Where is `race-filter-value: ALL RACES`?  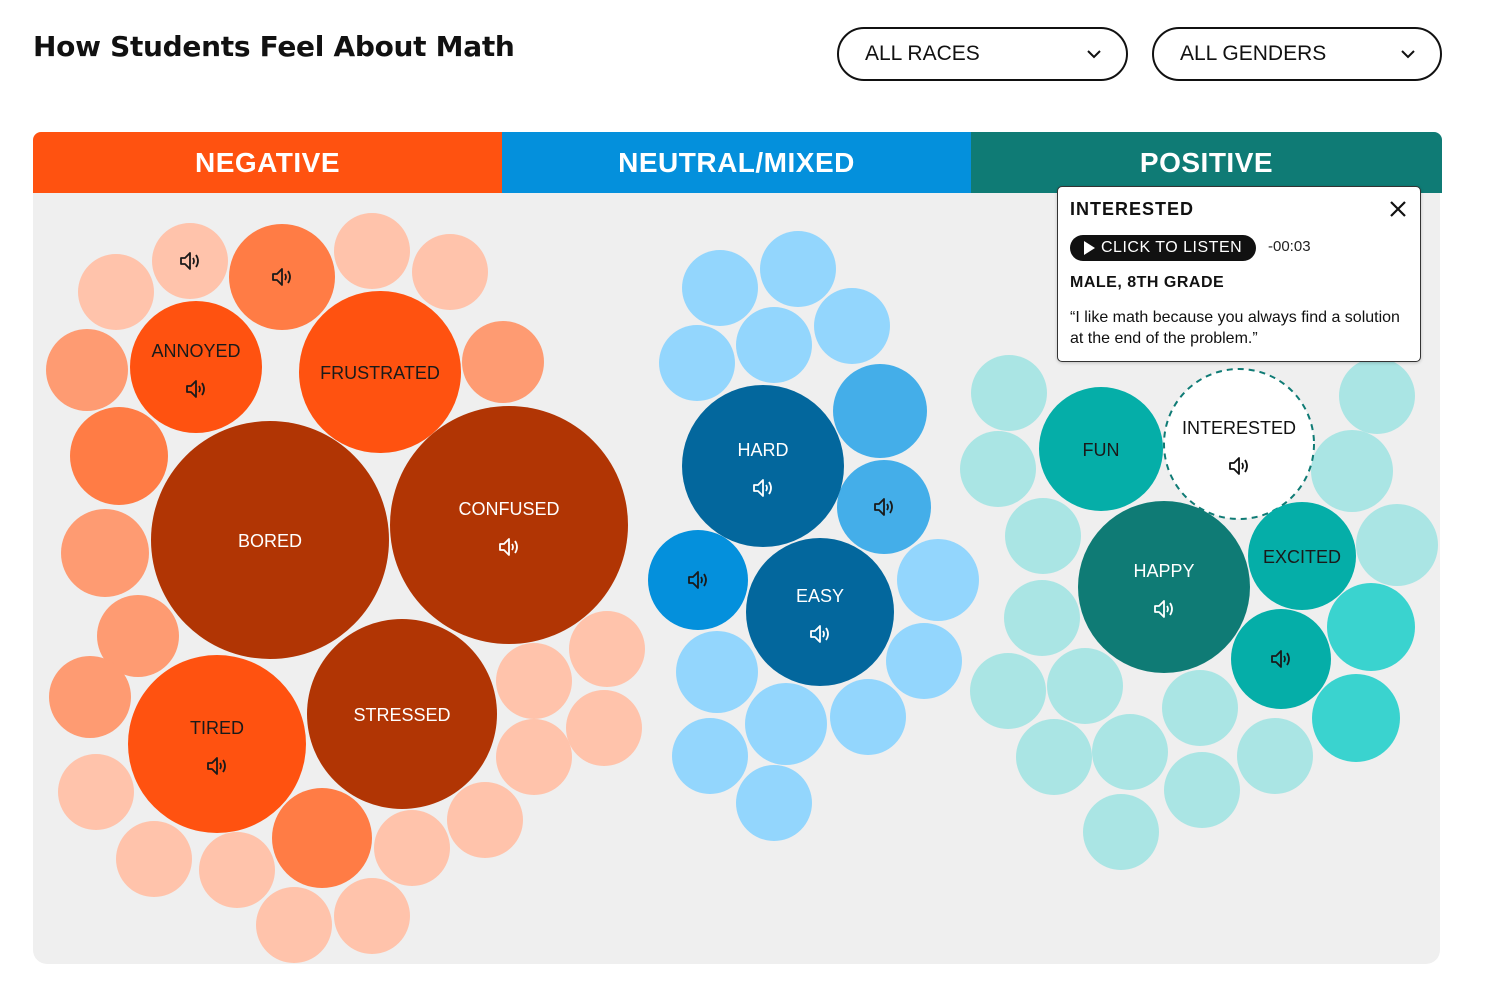 race-filter-value: ALL RACES is located at coordinates (922, 53).